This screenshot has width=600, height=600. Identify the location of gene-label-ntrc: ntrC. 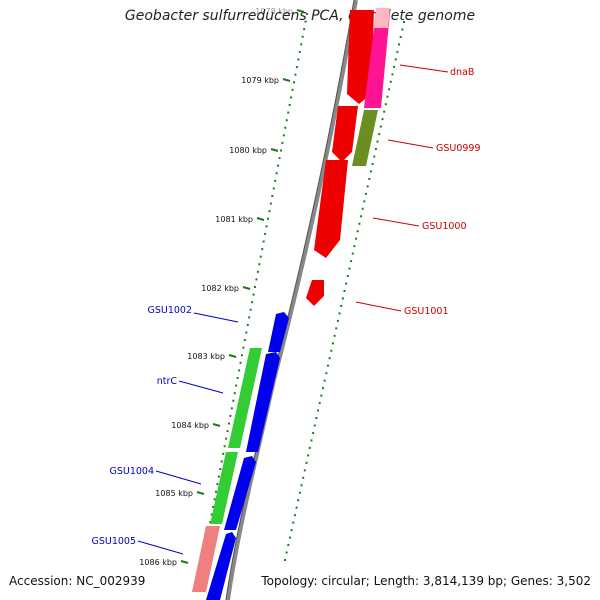
(167, 381).